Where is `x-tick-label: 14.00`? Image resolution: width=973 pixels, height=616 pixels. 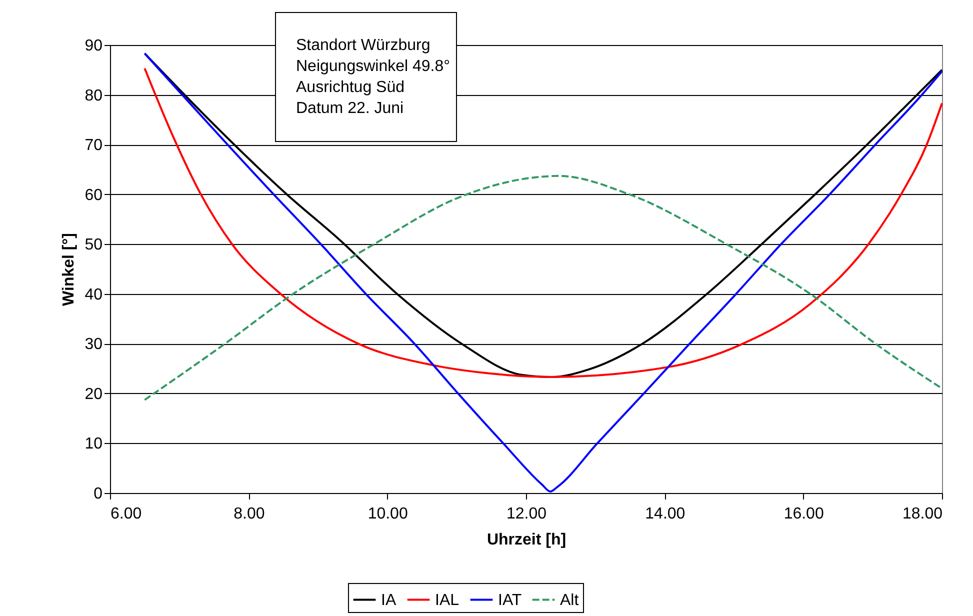
x-tick-label: 14.00 is located at coordinates (665, 514).